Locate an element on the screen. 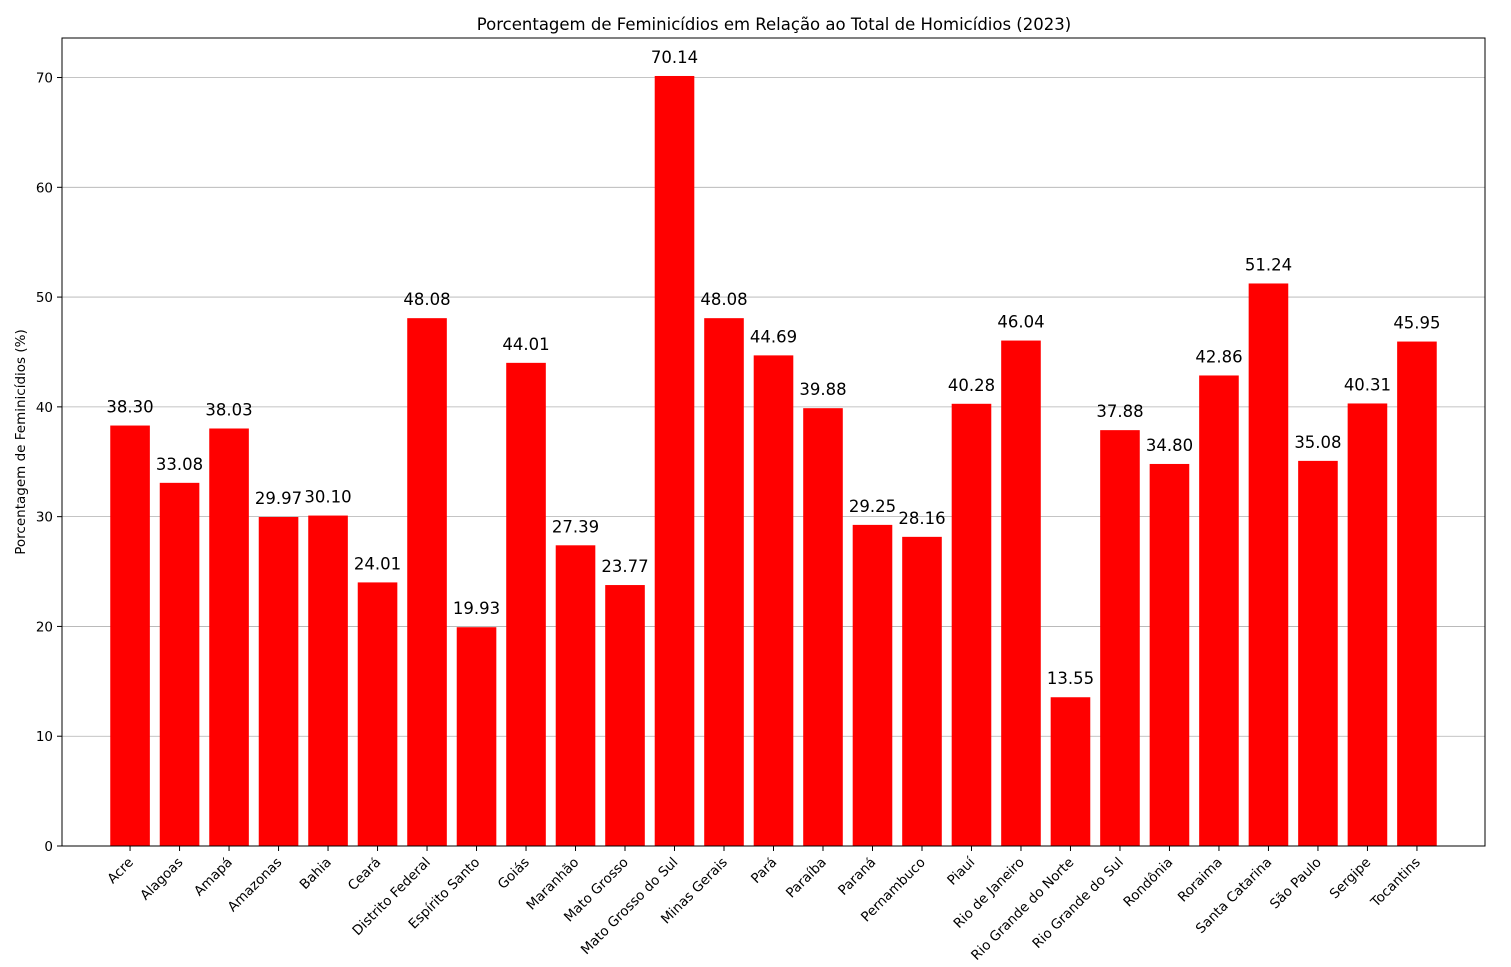 Image resolution: width=1511 pixels, height=967 pixels. x-tick-label: Amazonas is located at coordinates (255, 885).